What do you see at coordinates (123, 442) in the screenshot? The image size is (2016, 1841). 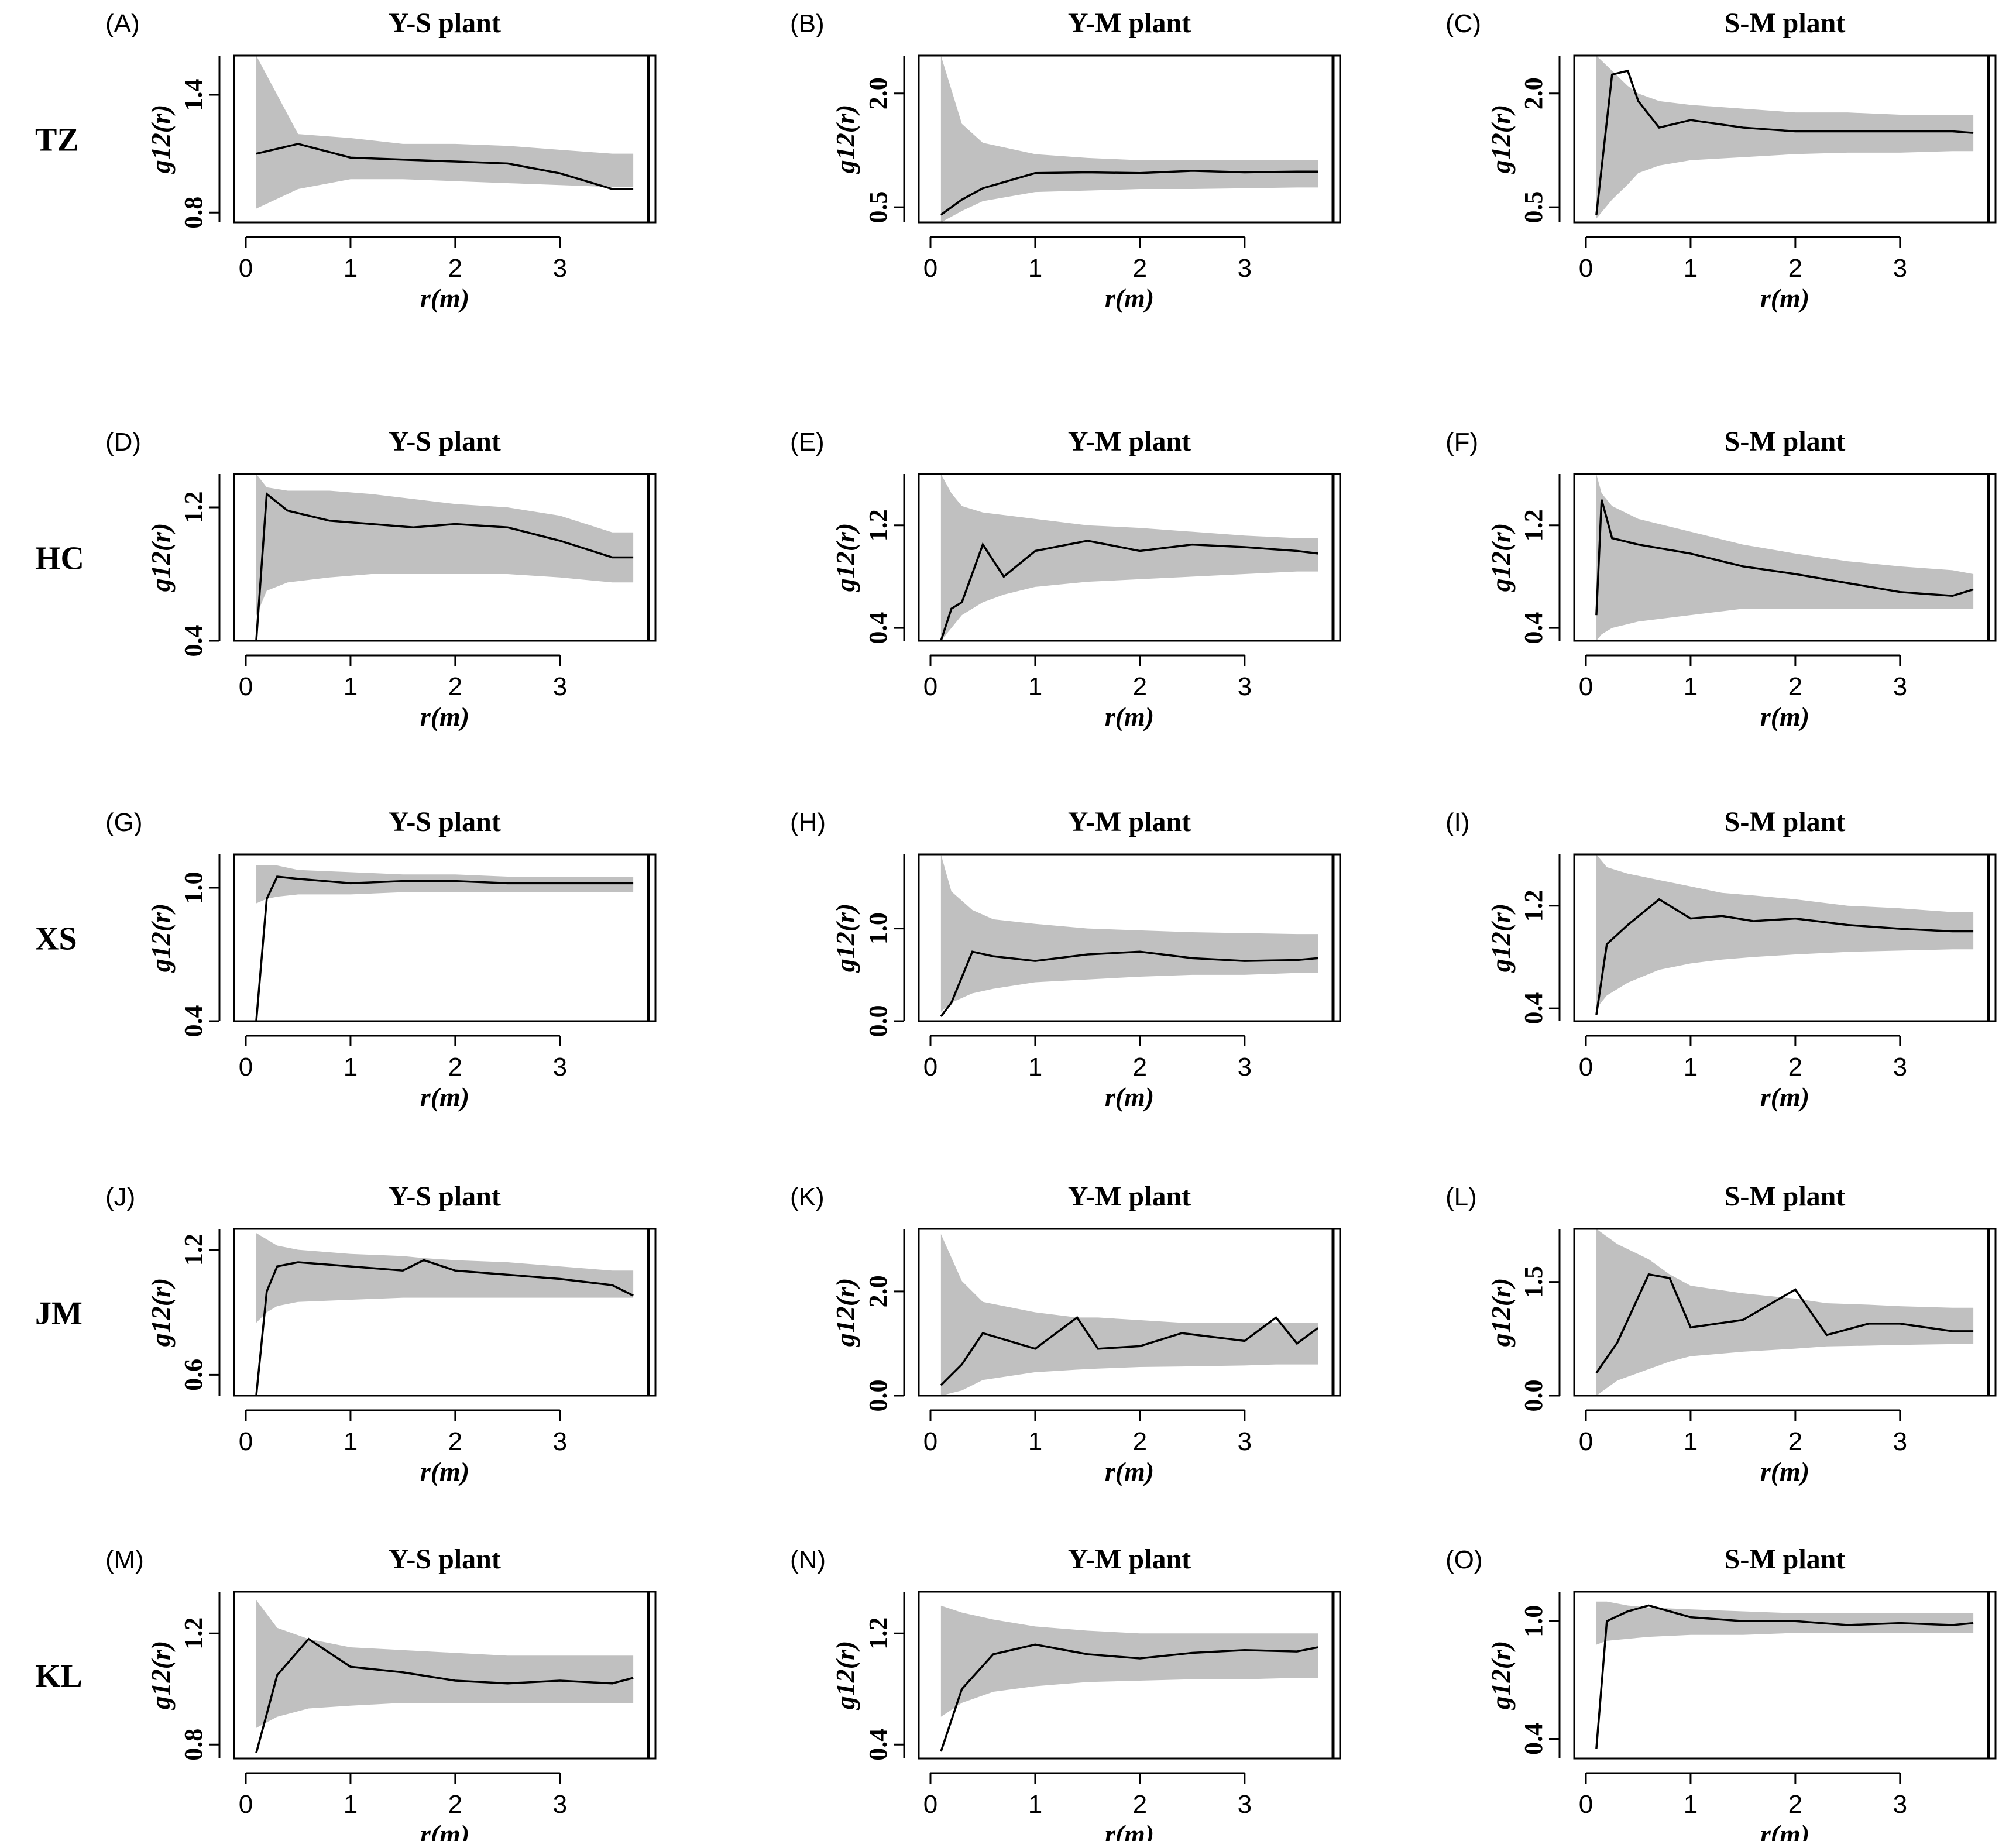 I see `panel-letter: (D)` at bounding box center [123, 442].